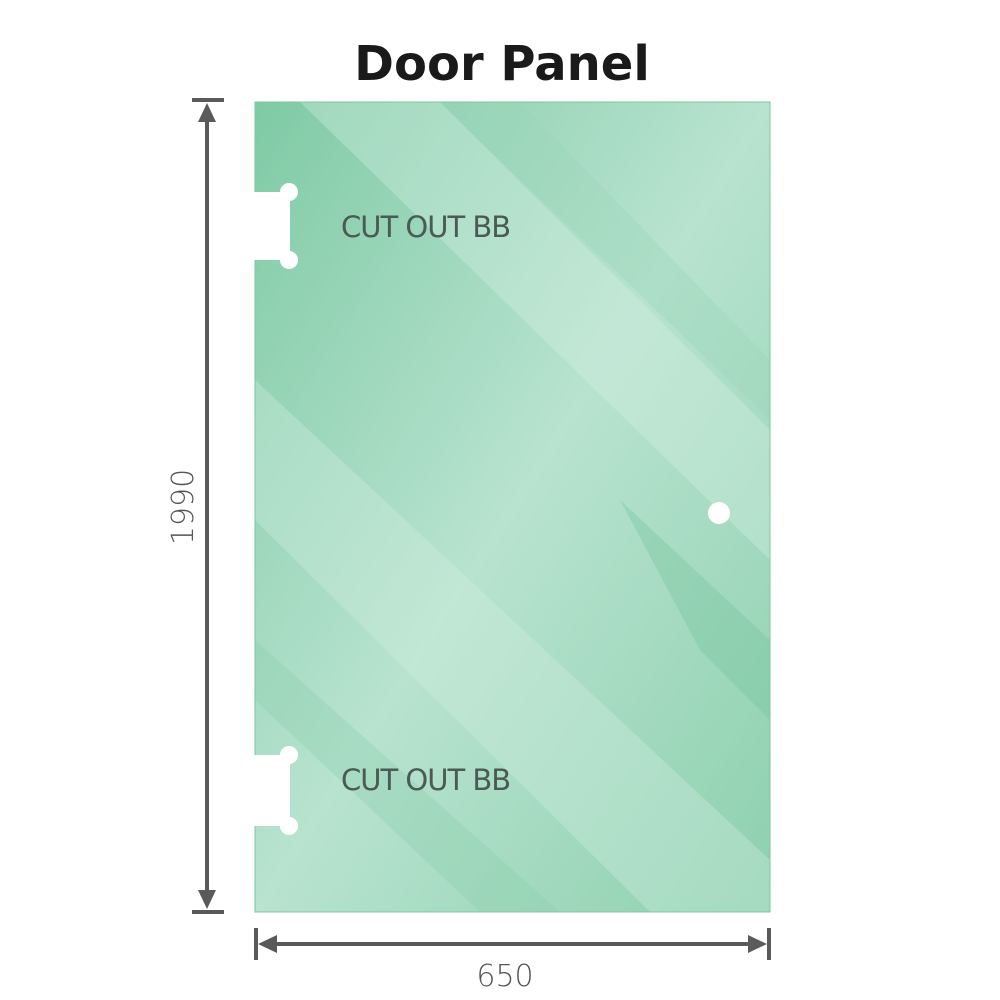 The height and width of the screenshot is (1000, 1000). Describe the element at coordinates (208, 506) in the screenshot. I see `height-dimension` at that location.